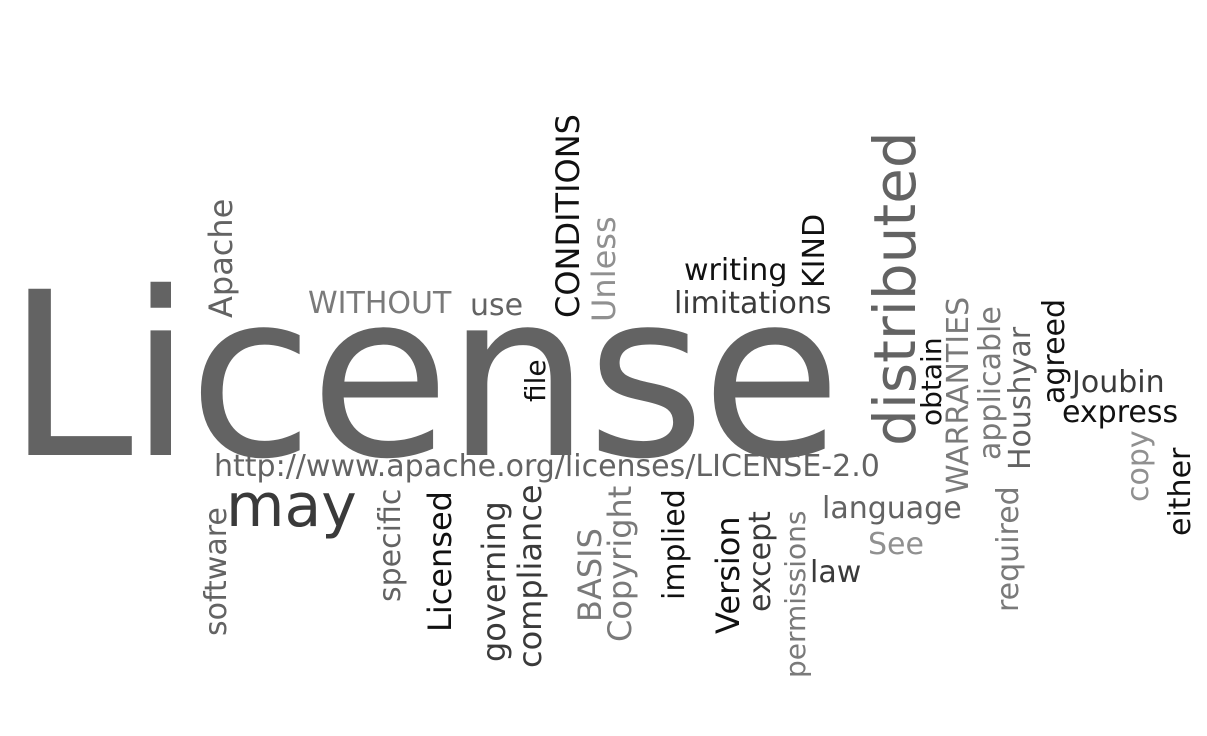 The image size is (1207, 736). What do you see at coordinates (814, 250) in the screenshot?
I see `word-kind: KIND` at bounding box center [814, 250].